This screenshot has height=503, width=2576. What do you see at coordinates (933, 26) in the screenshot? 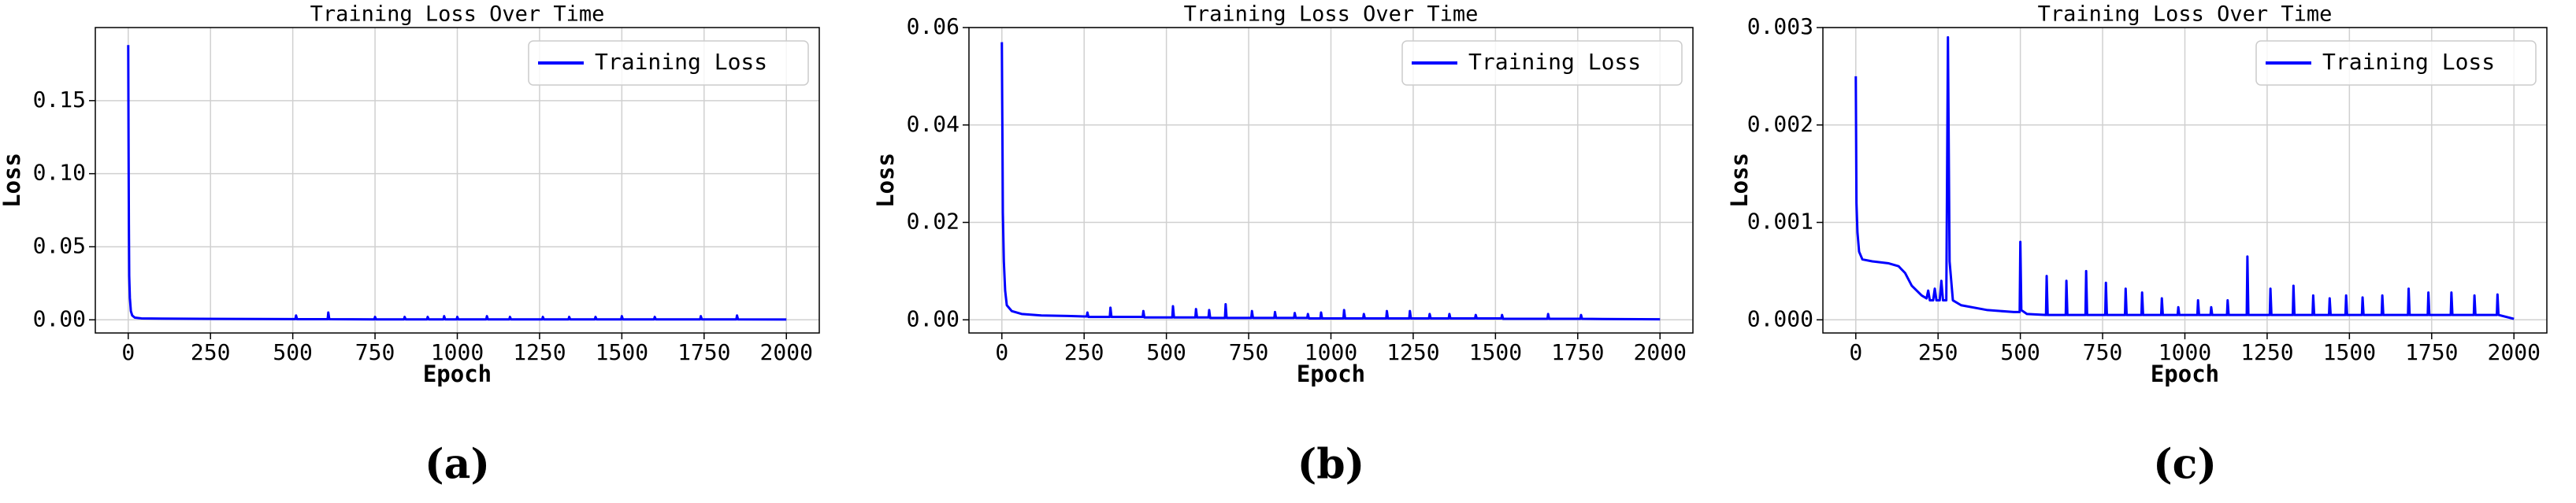
I see `y-tick-label: 0.06` at bounding box center [933, 26].